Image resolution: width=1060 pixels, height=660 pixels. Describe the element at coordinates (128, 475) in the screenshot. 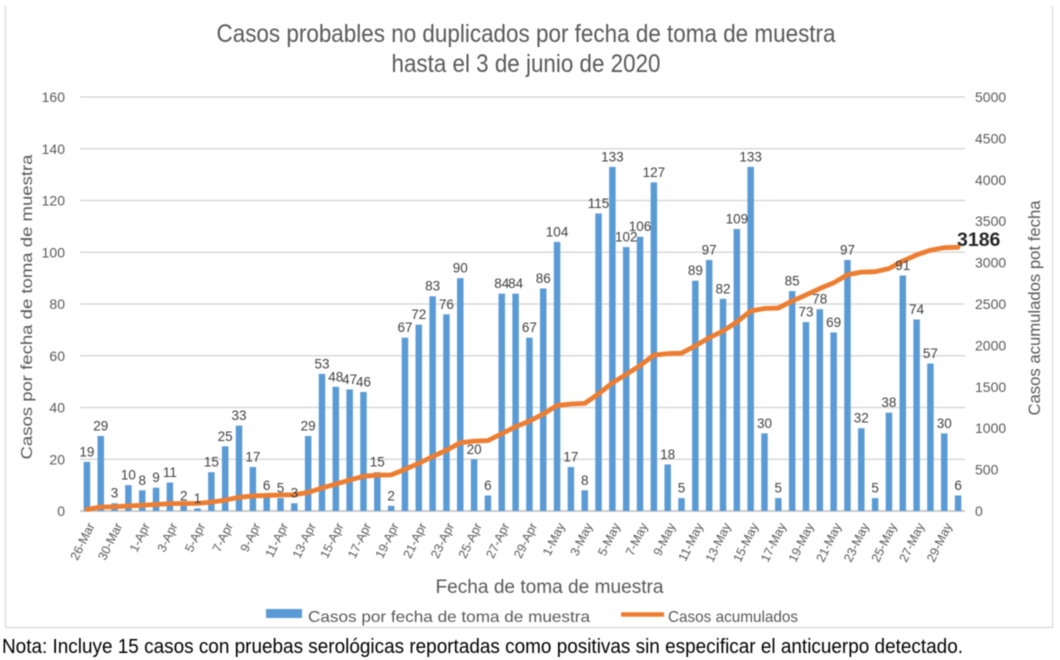

I see `svg-text: 10` at that location.